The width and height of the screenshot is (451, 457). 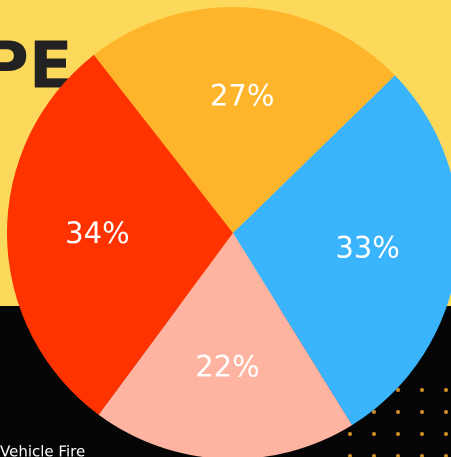 What do you see at coordinates (97, 233) in the screenshot?
I see `slice-label: 34%` at bounding box center [97, 233].